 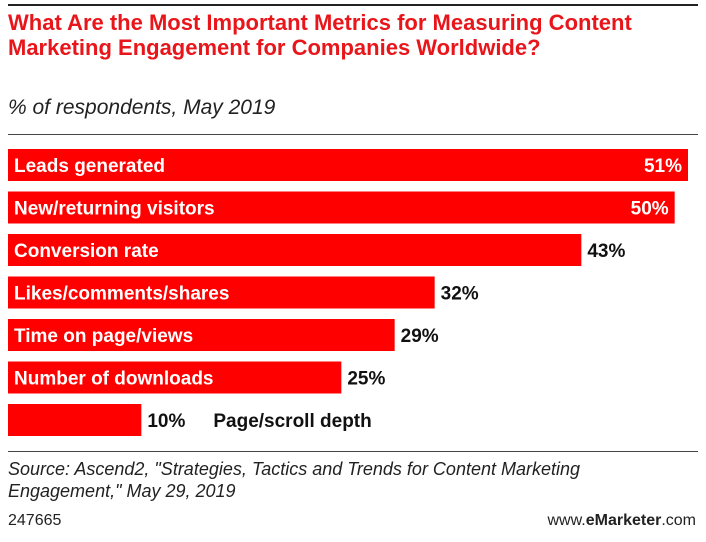 I want to click on category-label: Number of downloads, so click(x=114, y=379).